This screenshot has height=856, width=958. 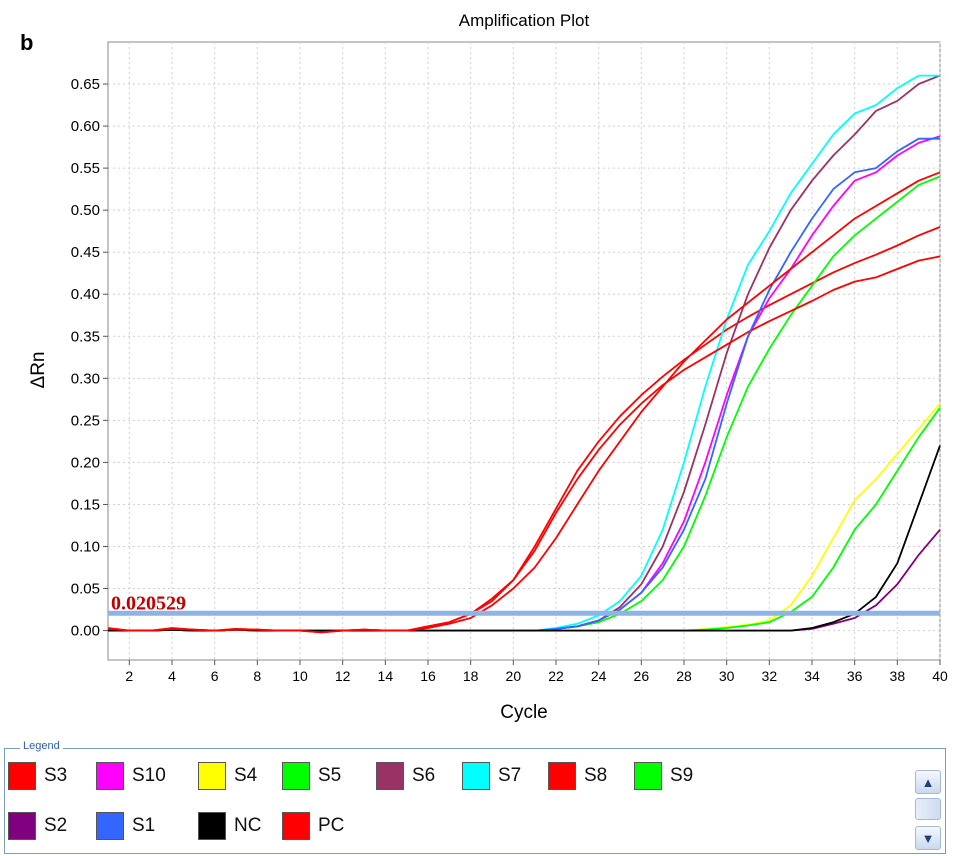 What do you see at coordinates (599, 676) in the screenshot?
I see `x-tick-label: 24` at bounding box center [599, 676].